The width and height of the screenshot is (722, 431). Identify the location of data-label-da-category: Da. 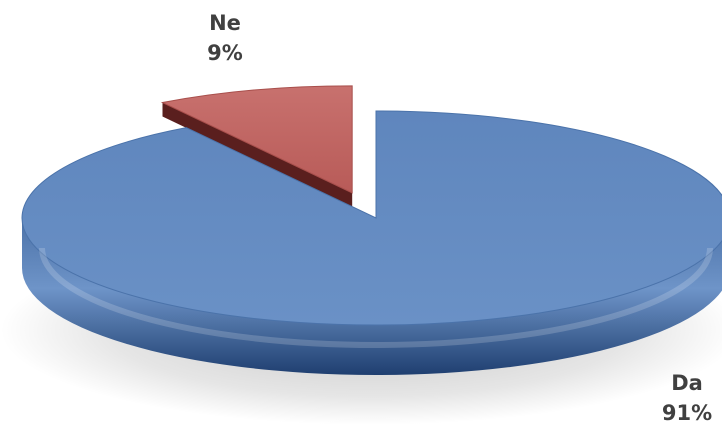
(687, 383).